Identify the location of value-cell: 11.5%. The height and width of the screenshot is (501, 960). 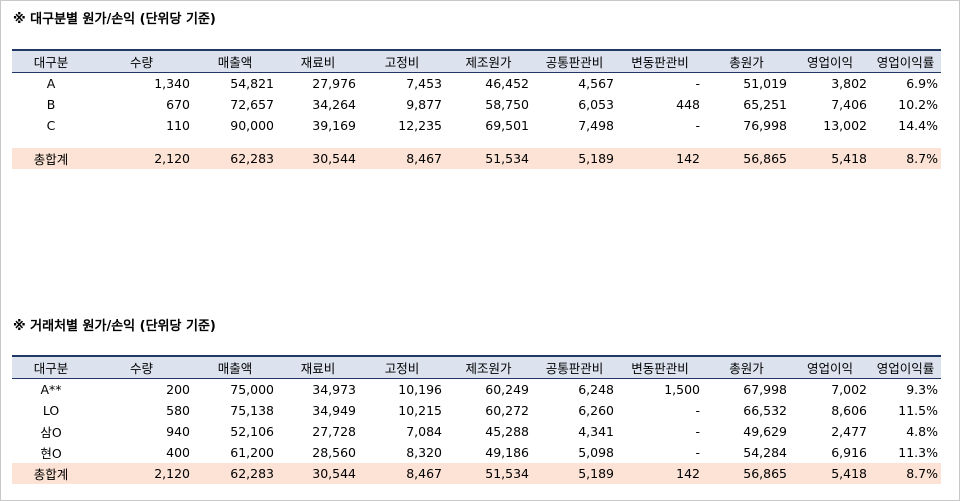
(918, 410).